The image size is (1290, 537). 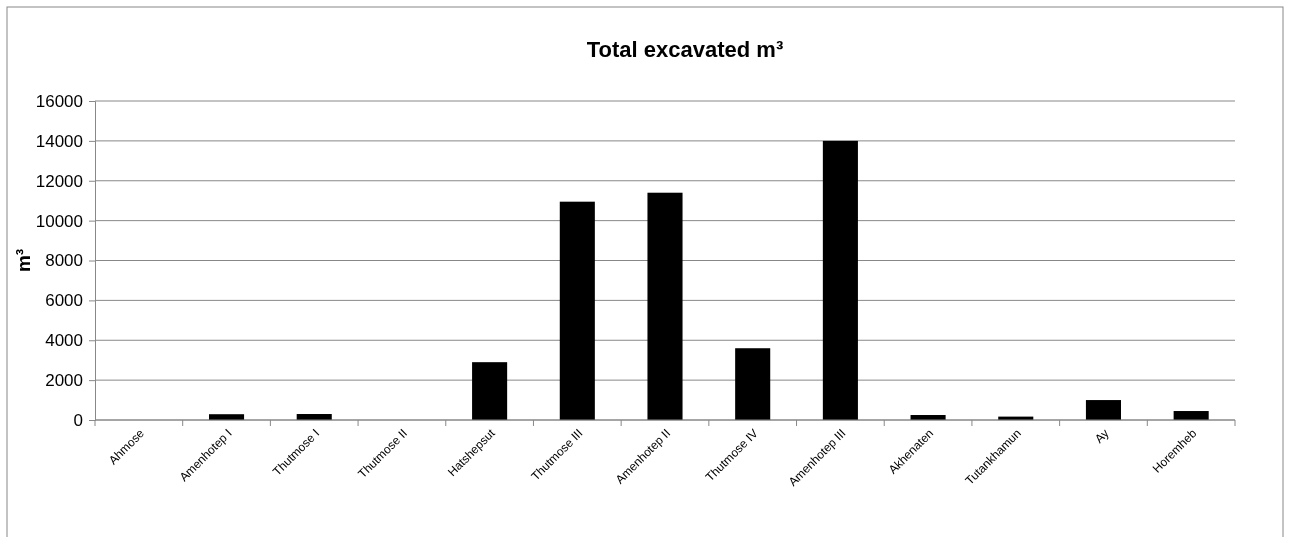 What do you see at coordinates (685, 49) in the screenshot?
I see `chart-title: Total excavated m³` at bounding box center [685, 49].